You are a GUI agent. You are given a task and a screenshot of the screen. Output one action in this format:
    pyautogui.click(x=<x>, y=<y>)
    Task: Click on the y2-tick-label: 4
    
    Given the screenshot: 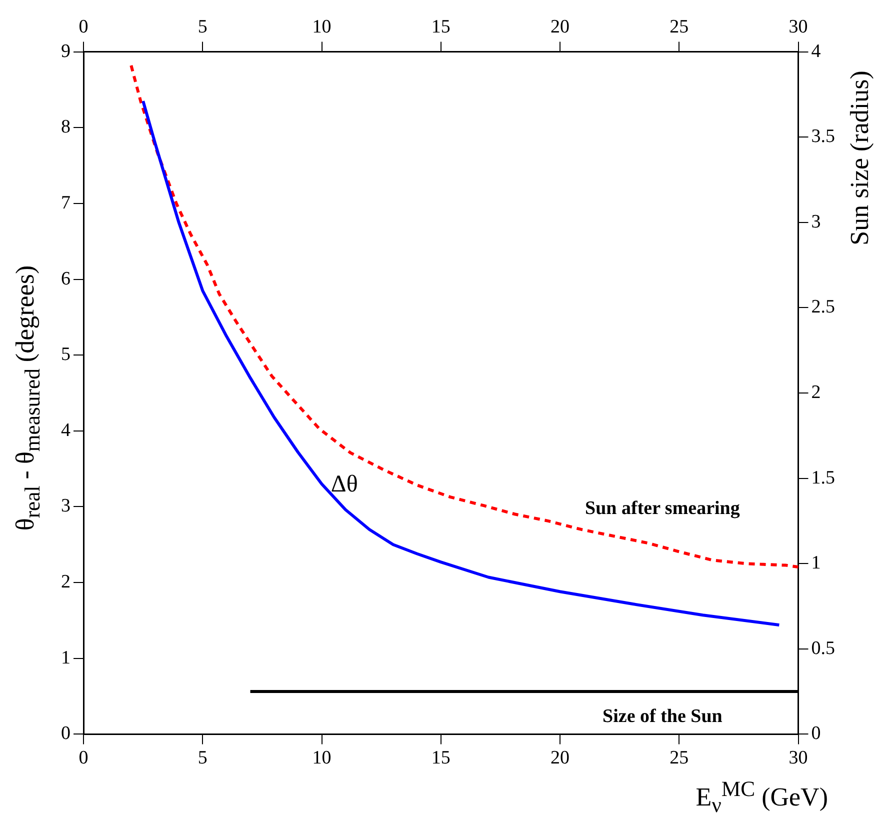 What is the action you would take?
    pyautogui.click(x=816, y=51)
    